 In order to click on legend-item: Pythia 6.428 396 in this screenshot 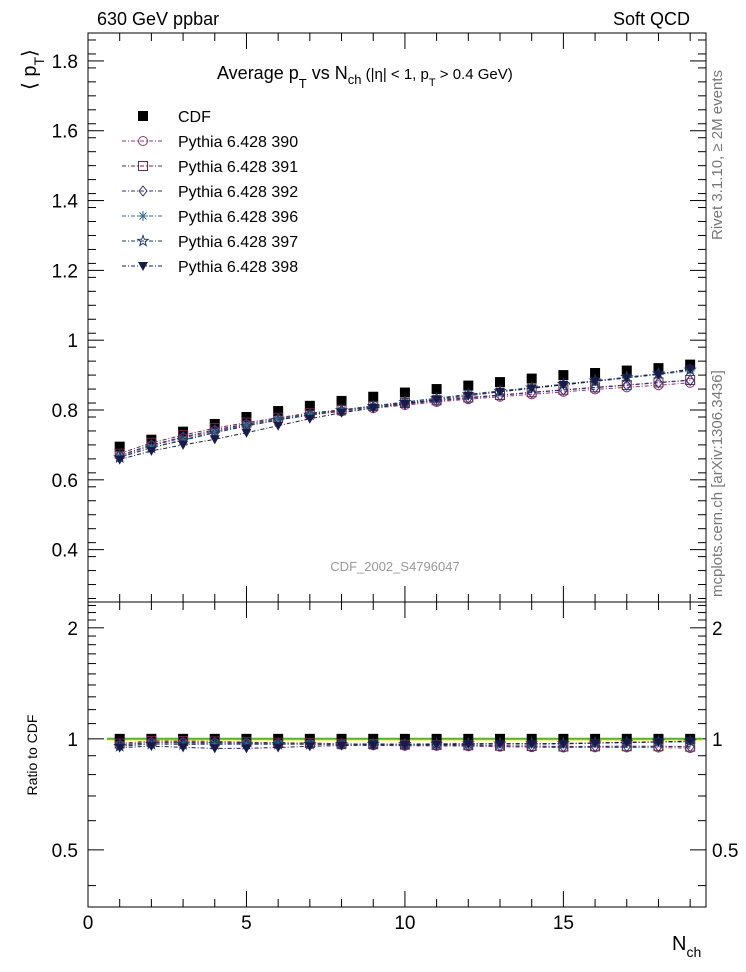, I will do `click(210, 217)`.